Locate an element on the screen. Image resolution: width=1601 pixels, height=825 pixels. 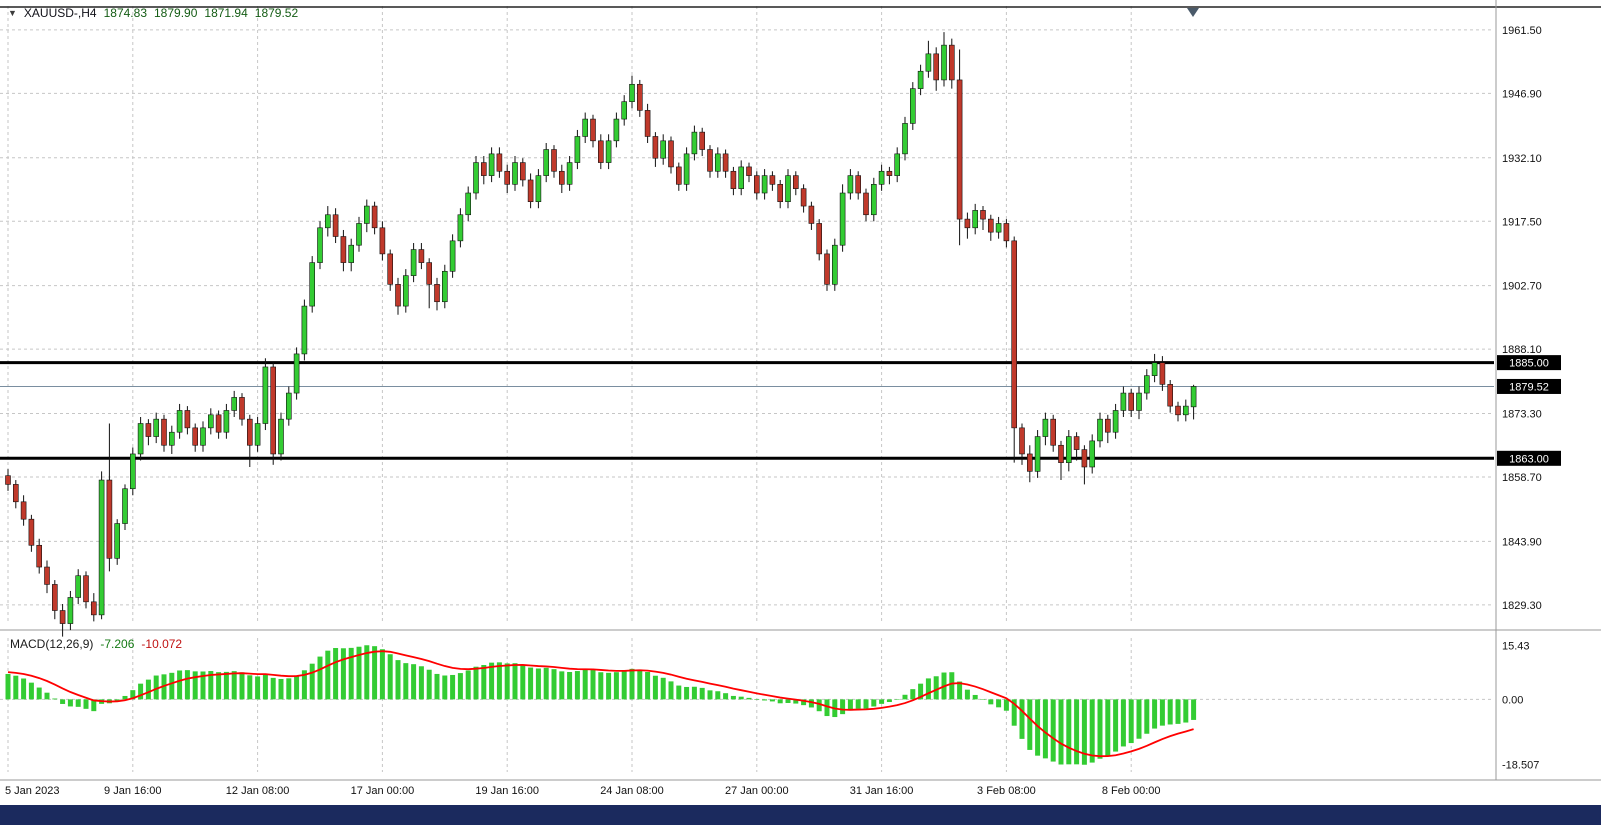
ohlc-high-value: 1879.90 is located at coordinates (176, 13).